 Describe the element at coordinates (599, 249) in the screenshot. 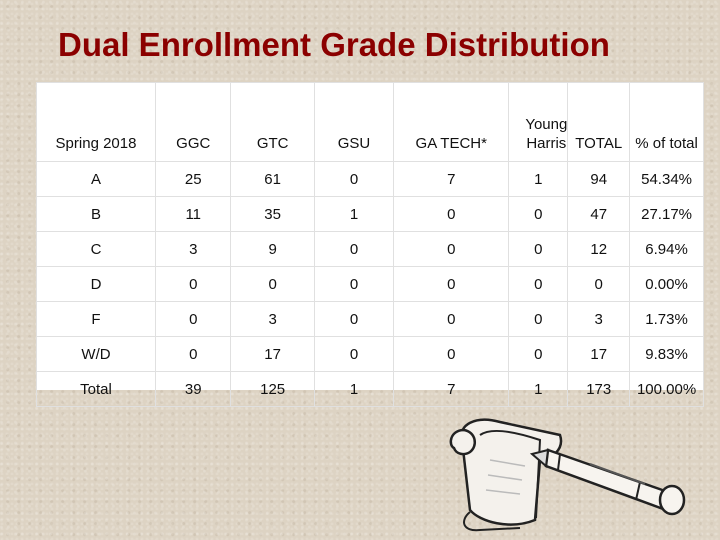

I see `table-cell: 12` at that location.